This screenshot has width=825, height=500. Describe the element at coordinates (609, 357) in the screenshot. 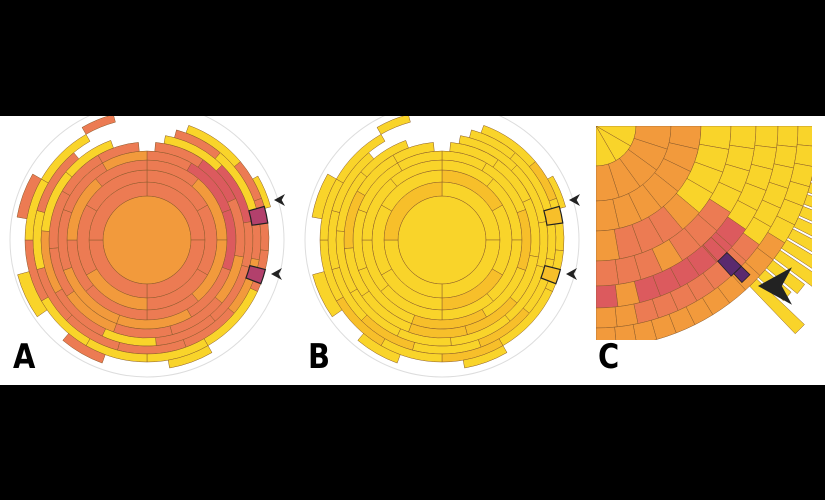

I see `panel-c-label: C` at that location.